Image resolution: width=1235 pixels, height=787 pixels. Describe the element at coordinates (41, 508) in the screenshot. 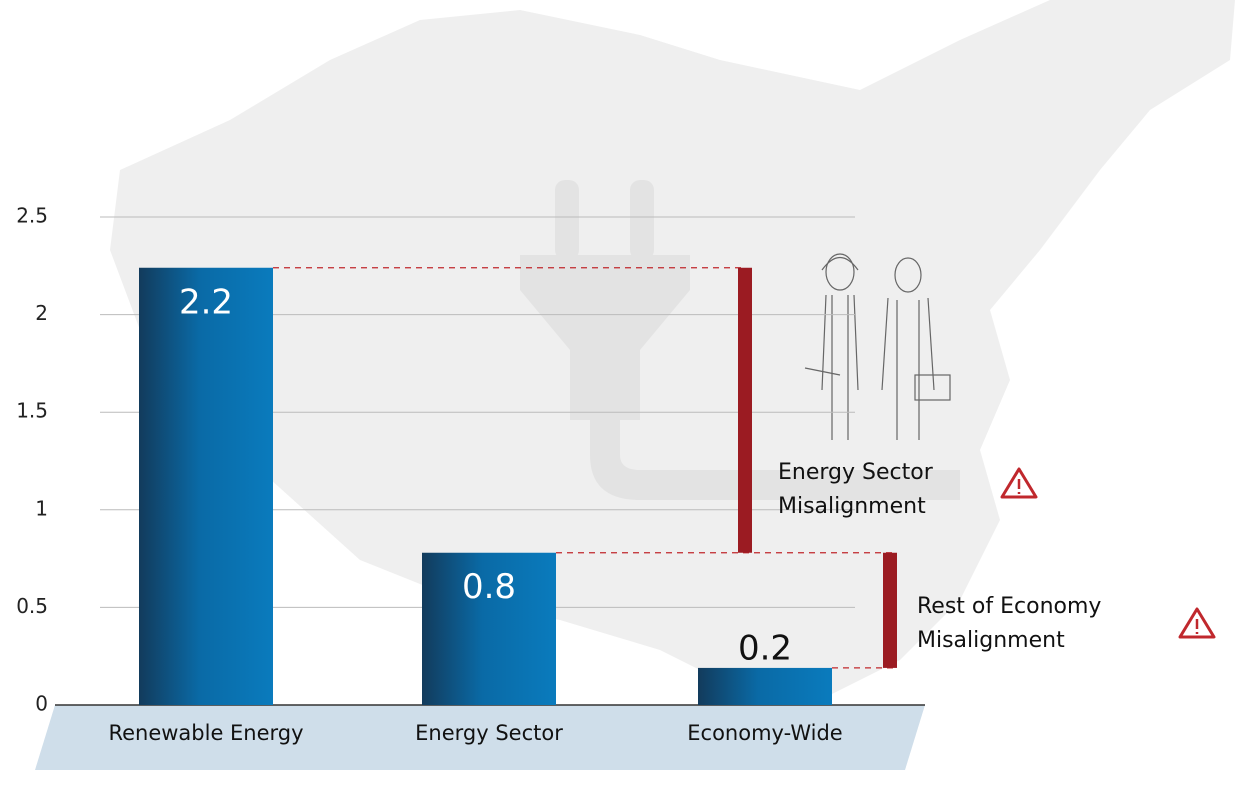

I see `y-tick-label: 1` at that location.